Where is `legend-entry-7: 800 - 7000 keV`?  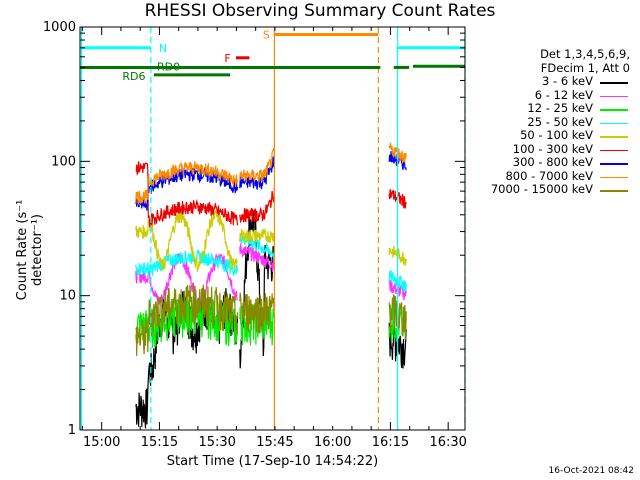
legend-entry-7: 800 - 7000 keV is located at coordinates (552, 176).